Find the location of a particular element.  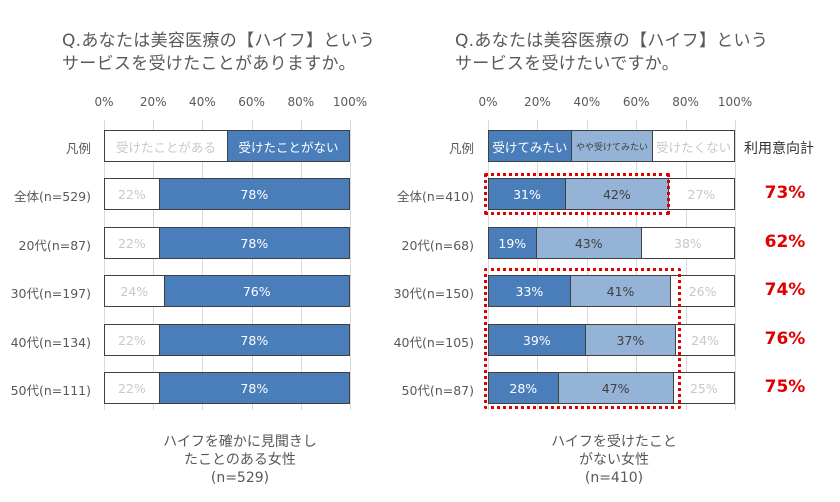

data-label: 38% is located at coordinates (688, 243).